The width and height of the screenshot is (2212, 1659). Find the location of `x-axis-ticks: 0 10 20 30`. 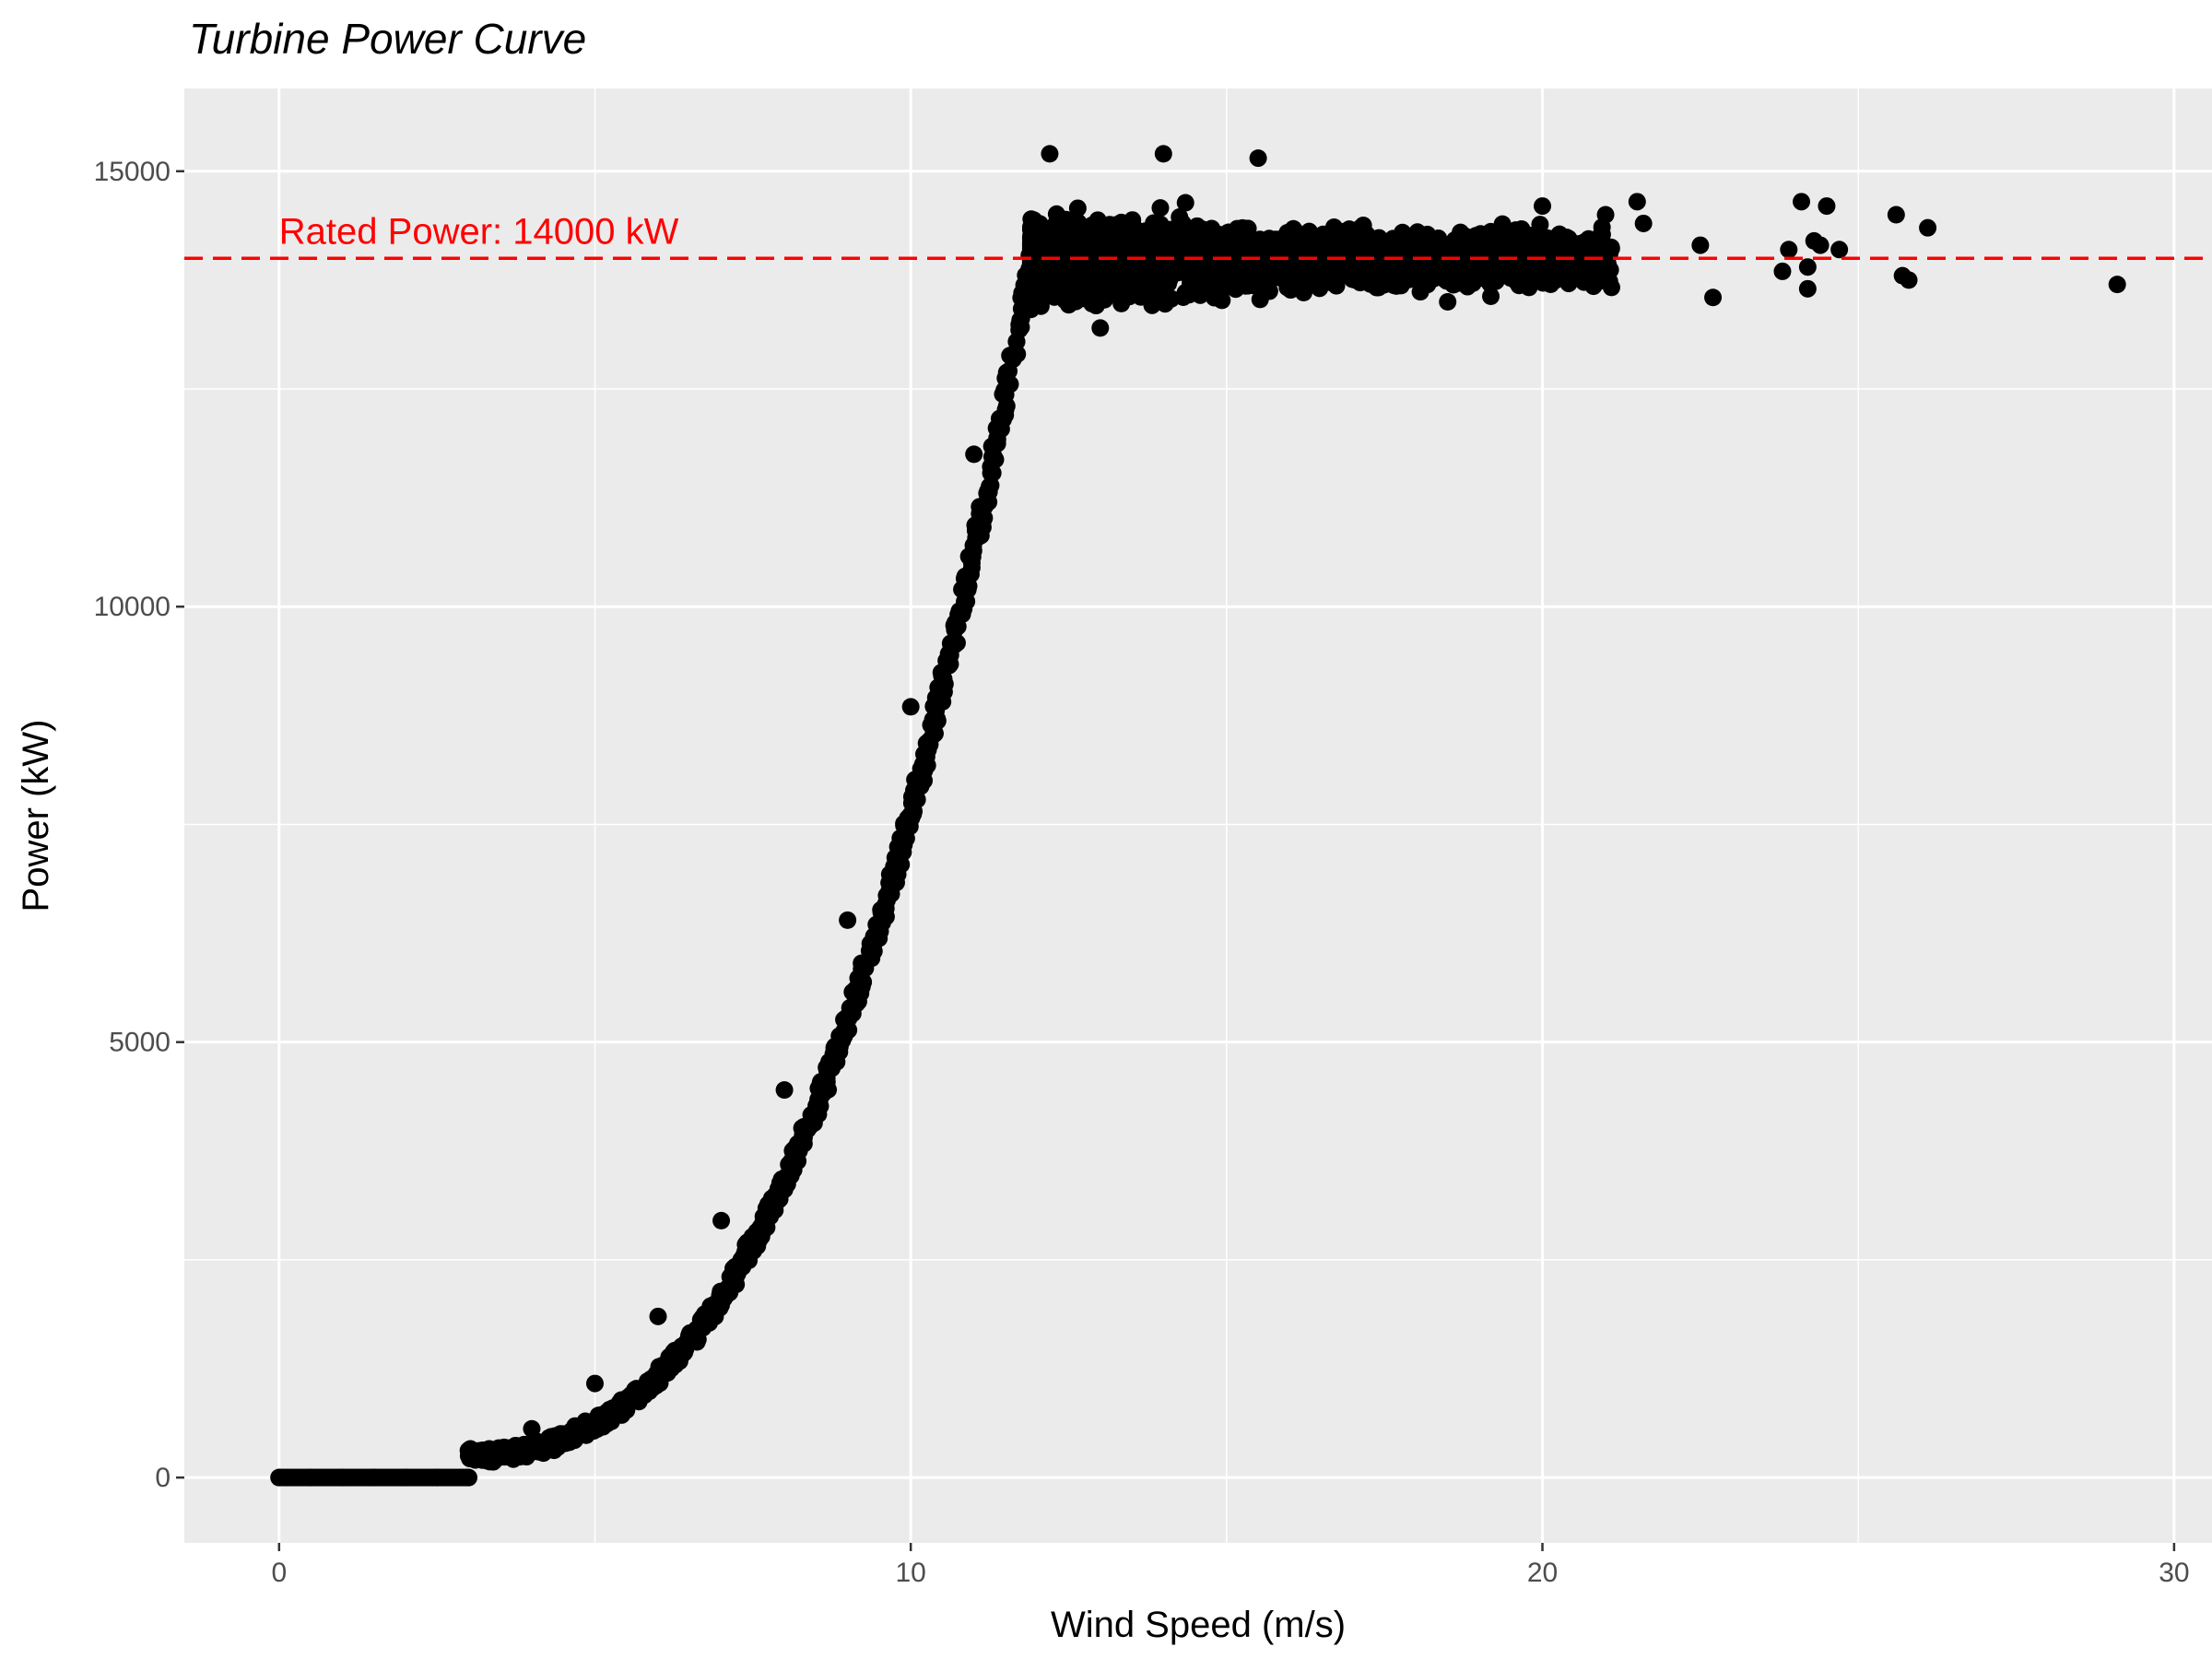

x-axis-ticks: 0 10 20 30 is located at coordinates (1230, 1565).